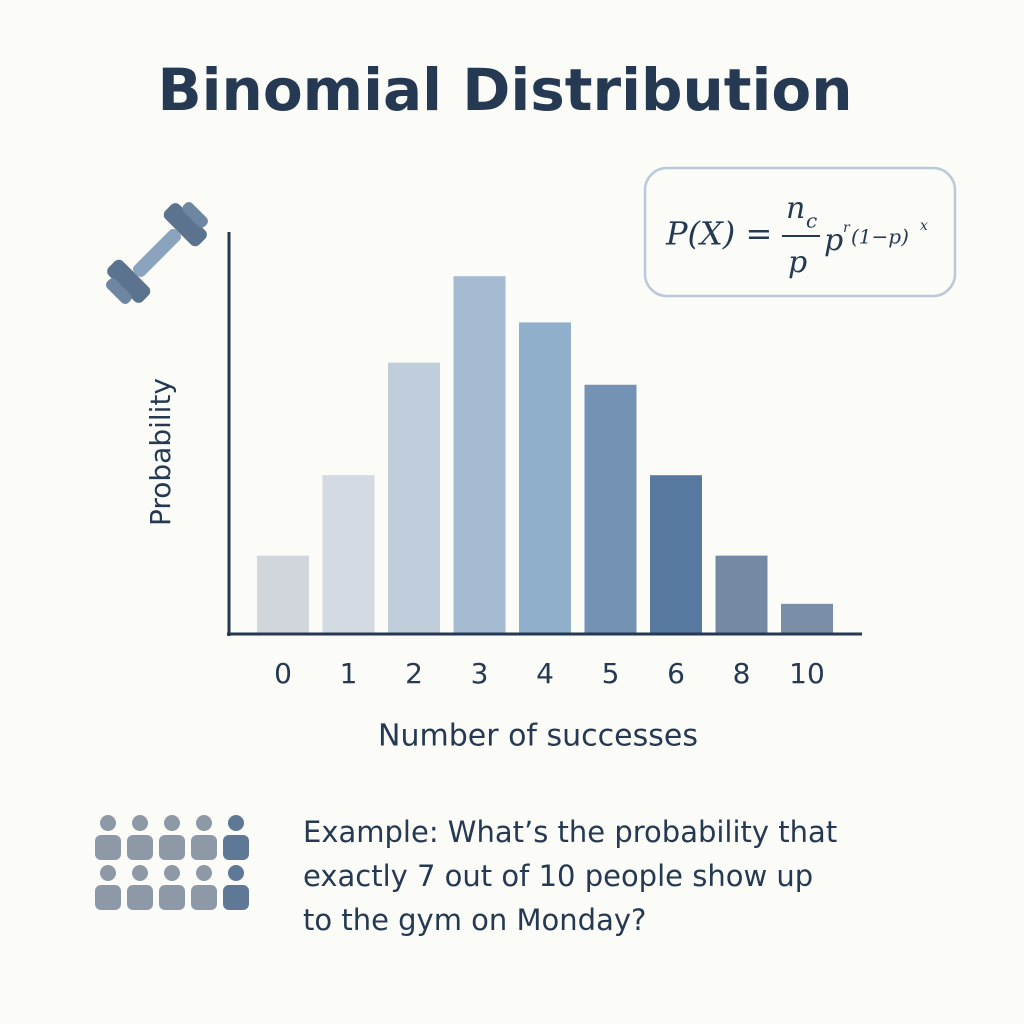 Image resolution: width=1024 pixels, height=1024 pixels. I want to click on x-tick-label: 3, so click(480, 673).